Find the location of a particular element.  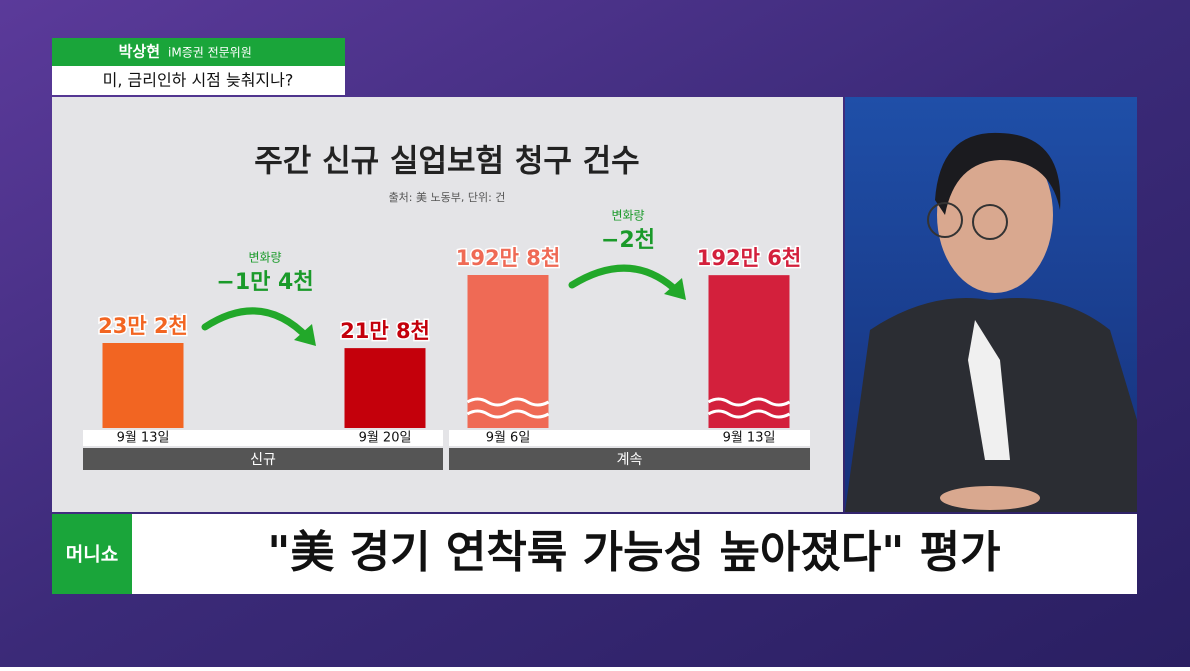

guest-hands is located at coordinates (990, 498).